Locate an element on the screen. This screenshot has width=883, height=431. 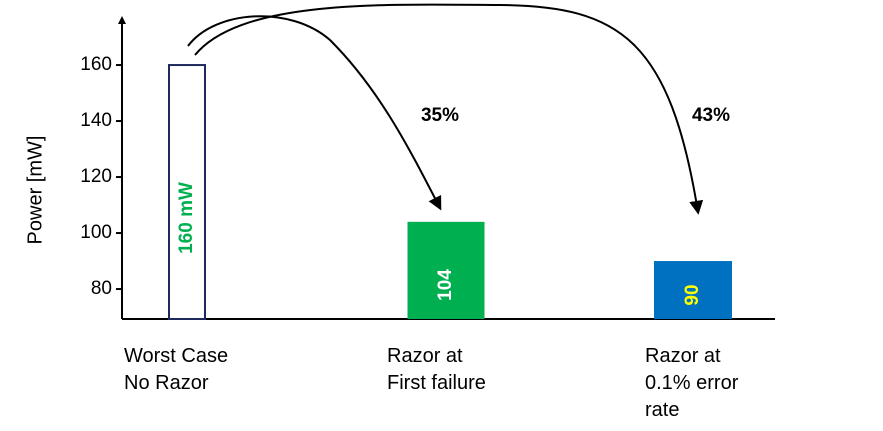
annotation: 35% is located at coordinates (440, 115).